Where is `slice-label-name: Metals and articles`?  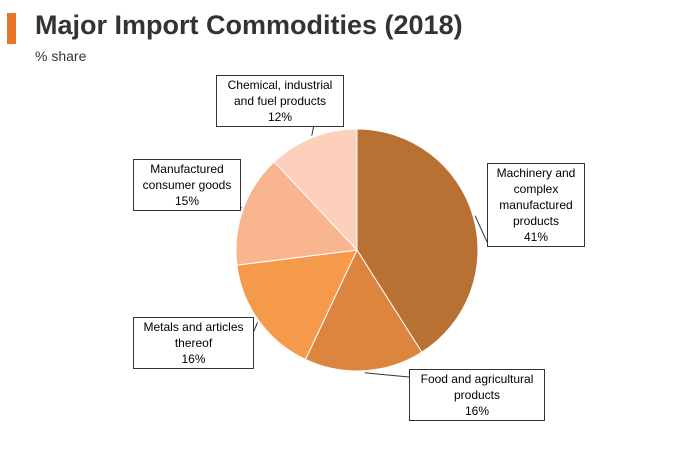
slice-label-name: Metals and articles is located at coordinates (193, 327).